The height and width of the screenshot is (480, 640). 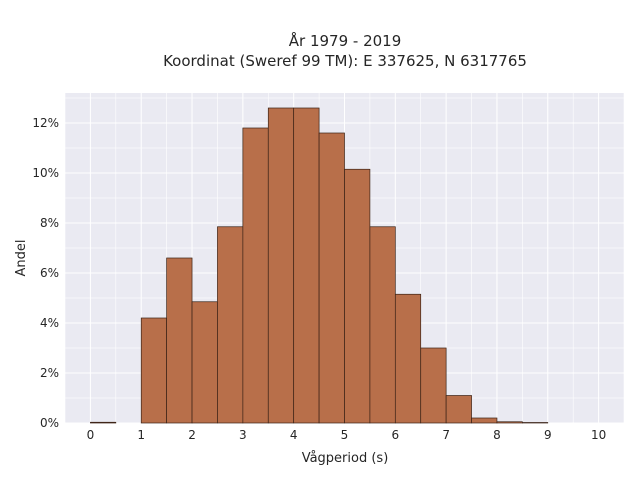 What do you see at coordinates (497, 435) in the screenshot?
I see `x-tick-label: 8` at bounding box center [497, 435].